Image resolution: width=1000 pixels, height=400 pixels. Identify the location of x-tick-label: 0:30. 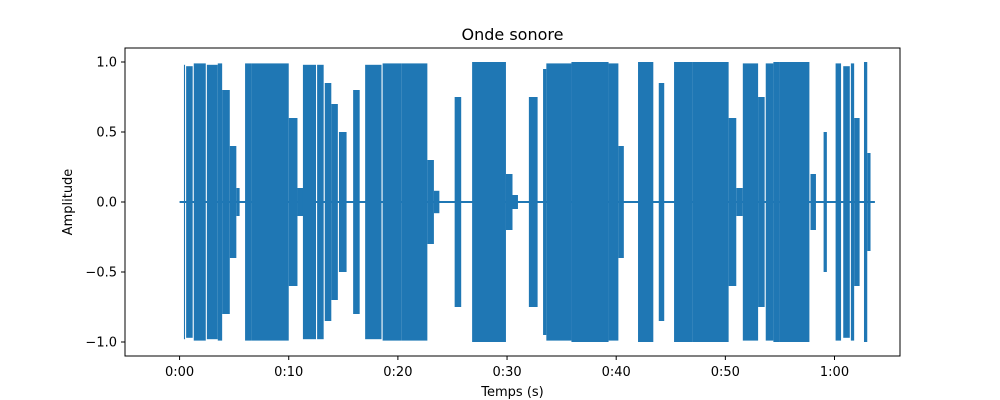
(506, 372).